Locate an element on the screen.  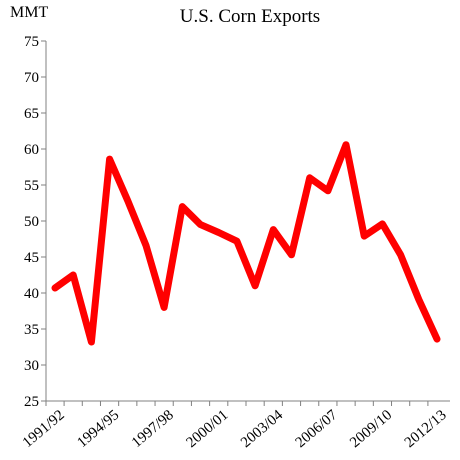
y-tick-label: 45 is located at coordinates (31, 258).